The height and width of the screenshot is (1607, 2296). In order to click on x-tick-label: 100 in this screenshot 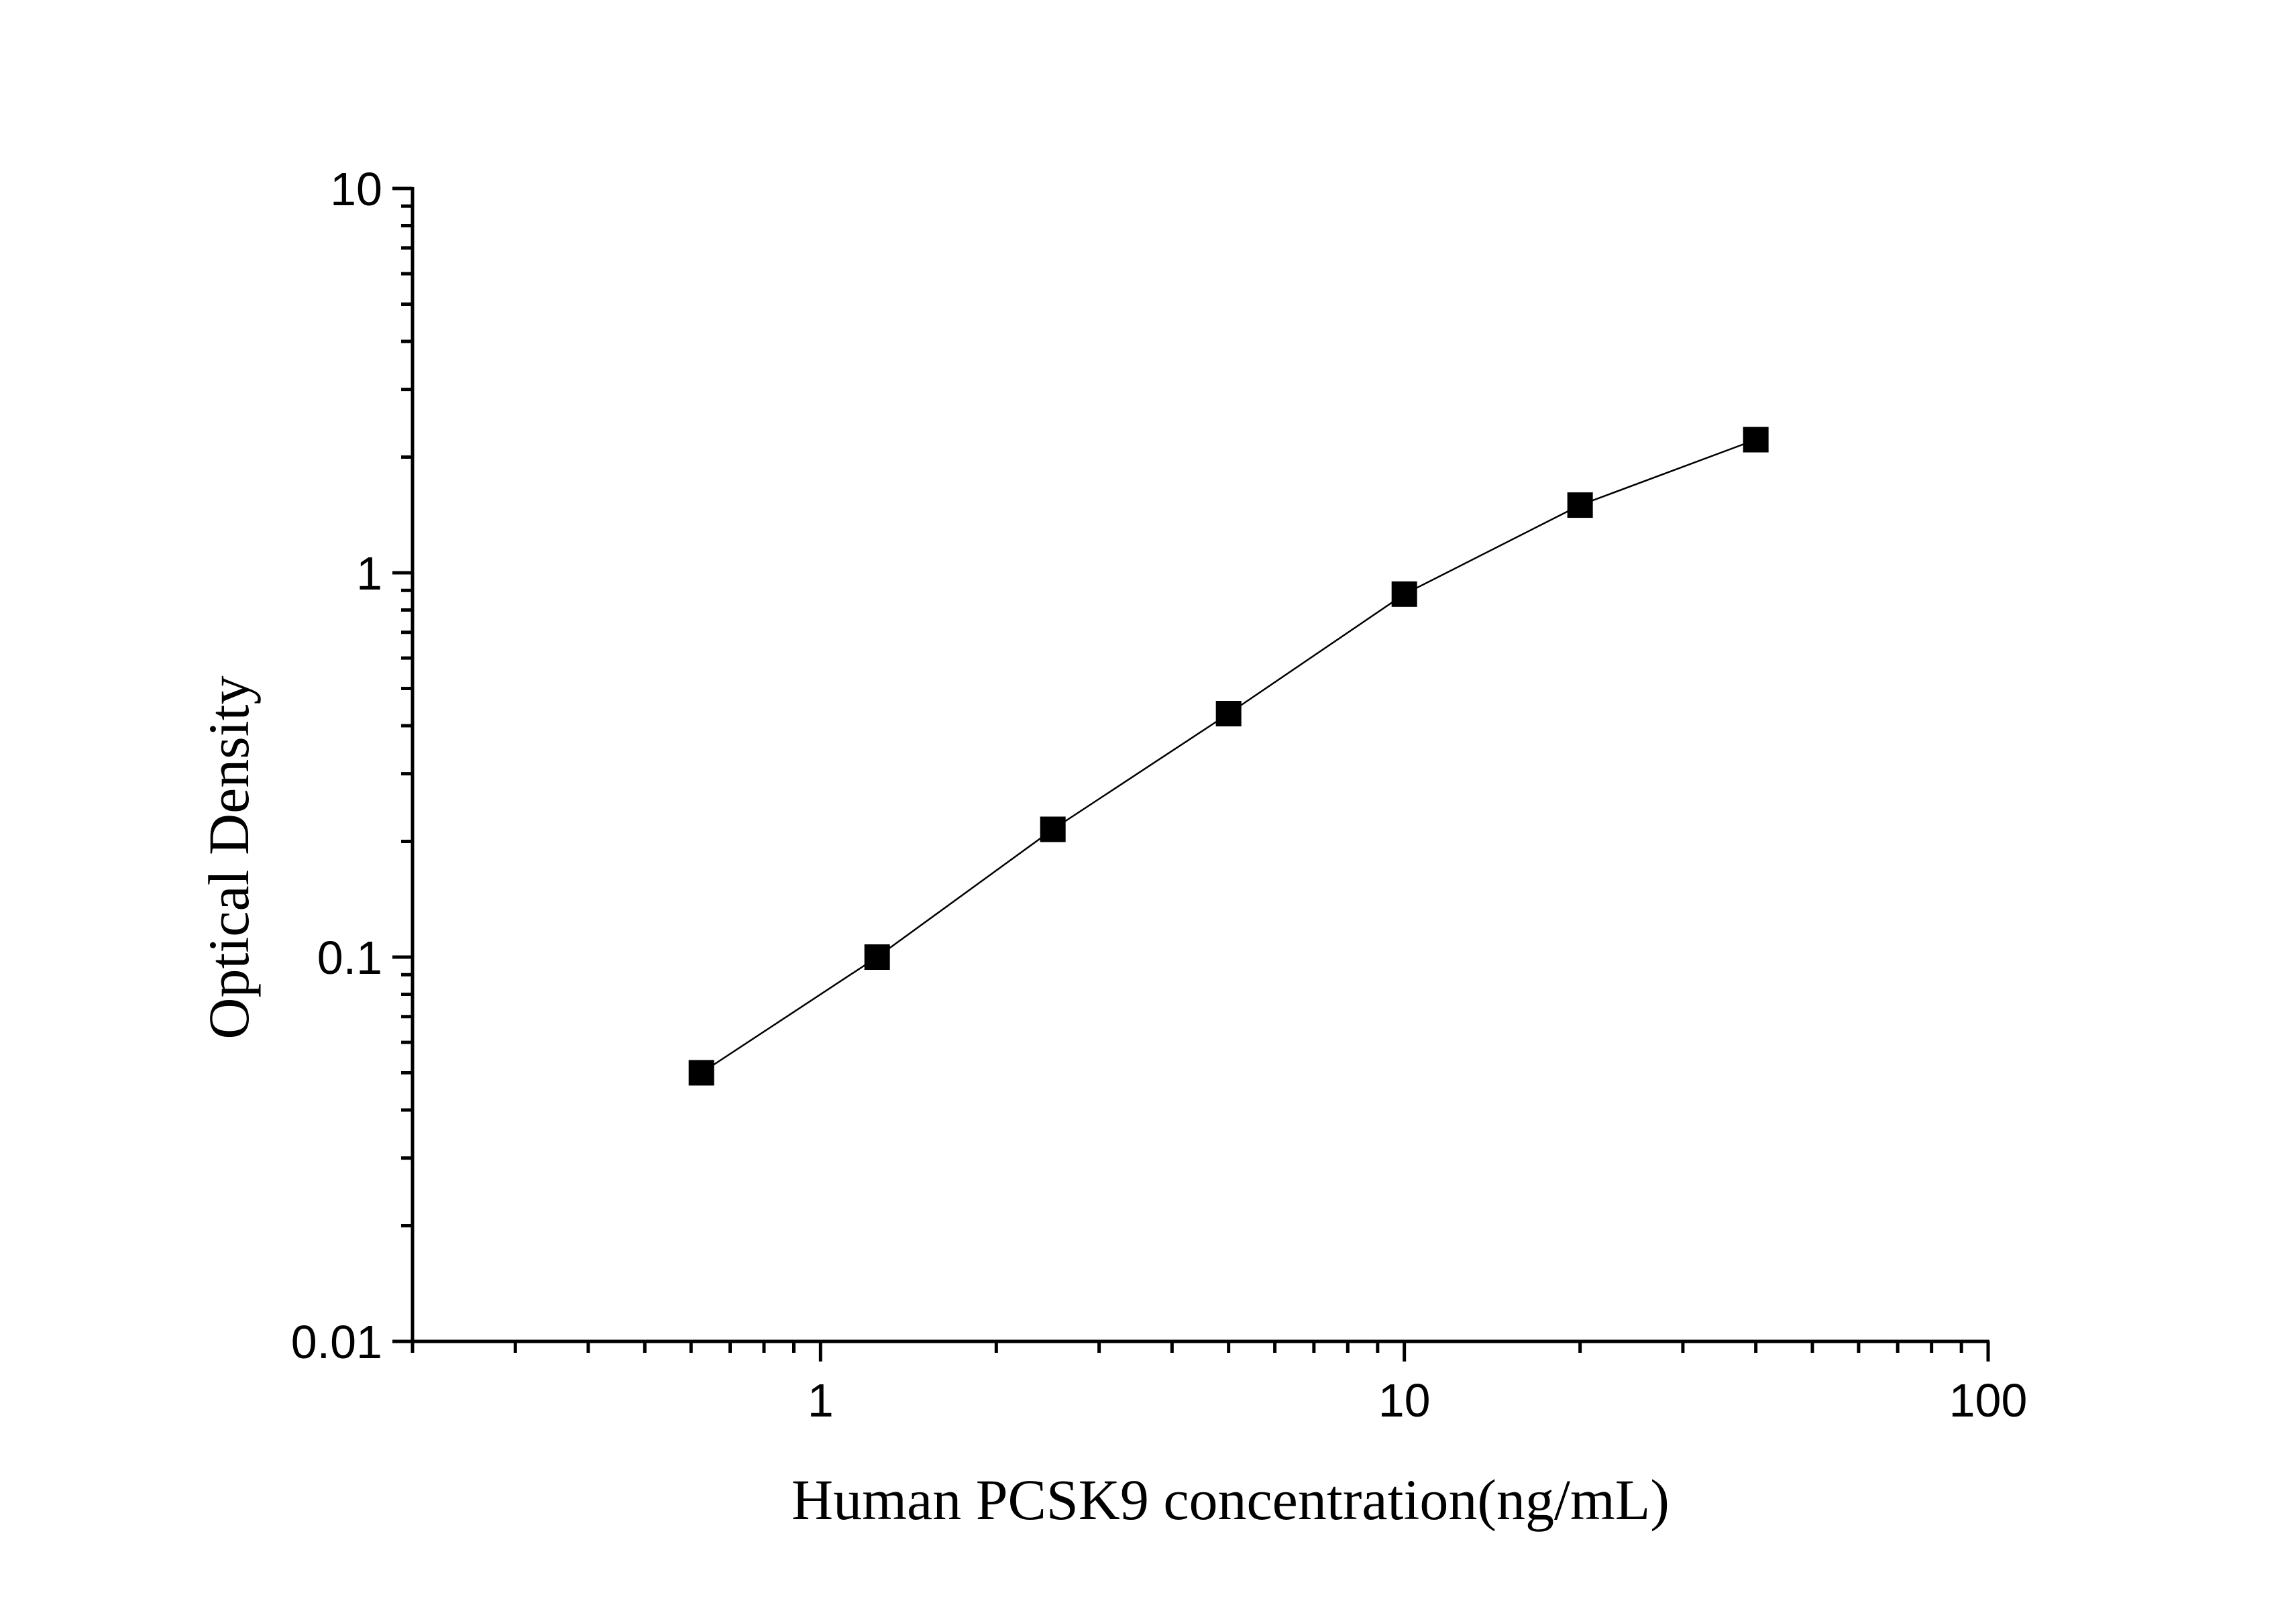, I will do `click(1988, 1401)`.